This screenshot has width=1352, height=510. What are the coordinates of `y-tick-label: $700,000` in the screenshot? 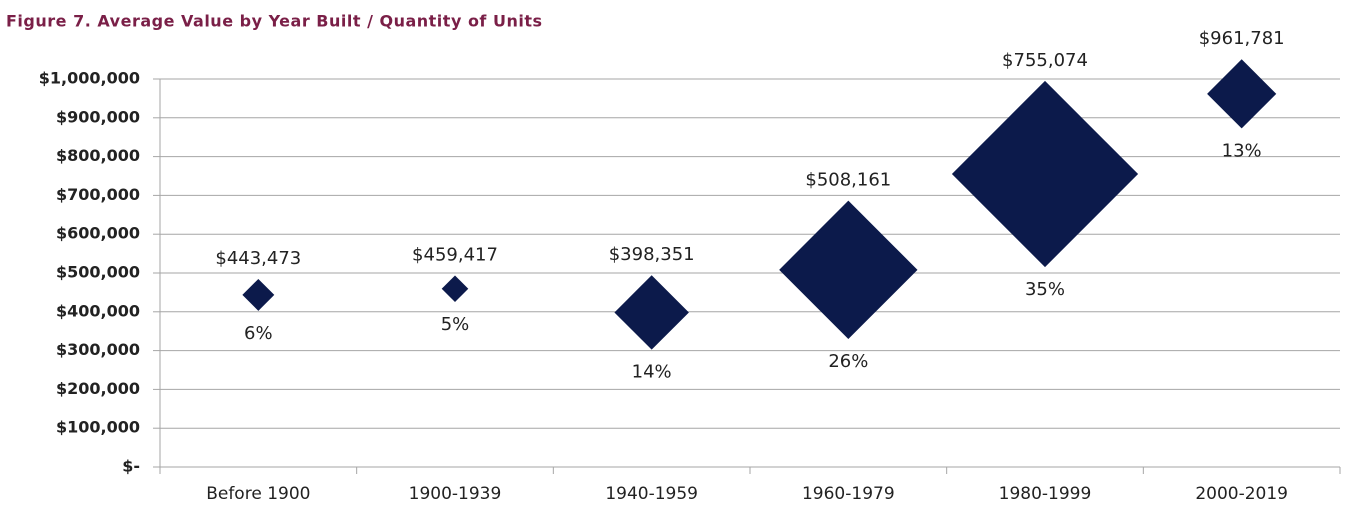 It's located at (98, 194).